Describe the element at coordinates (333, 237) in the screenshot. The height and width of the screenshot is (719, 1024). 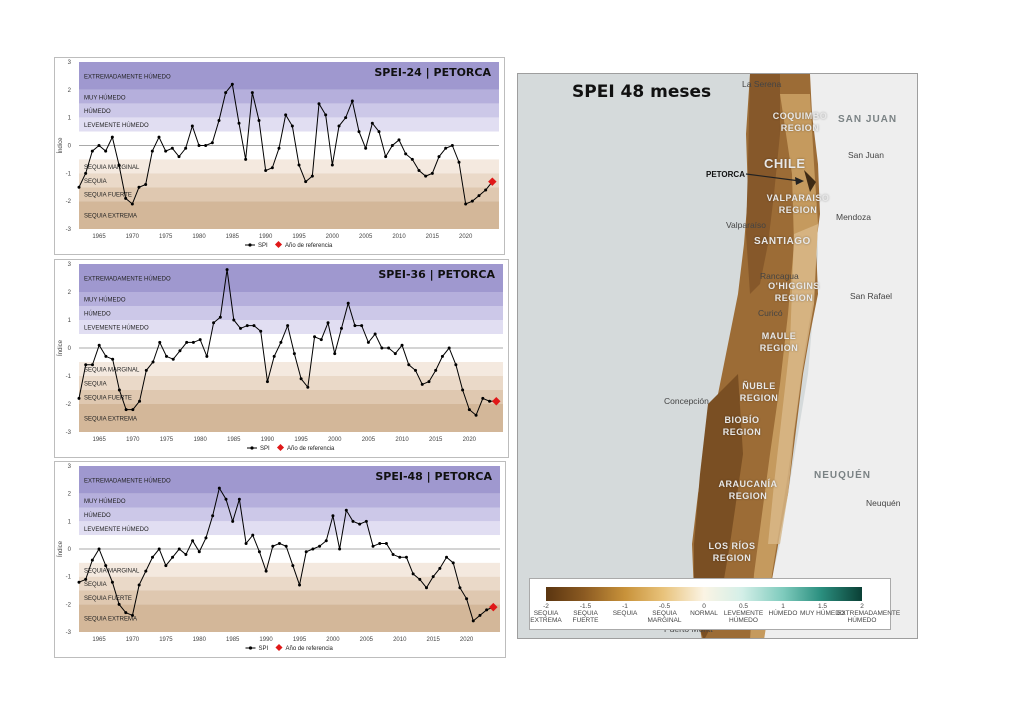
I see `x-tick-label: 2000` at that location.